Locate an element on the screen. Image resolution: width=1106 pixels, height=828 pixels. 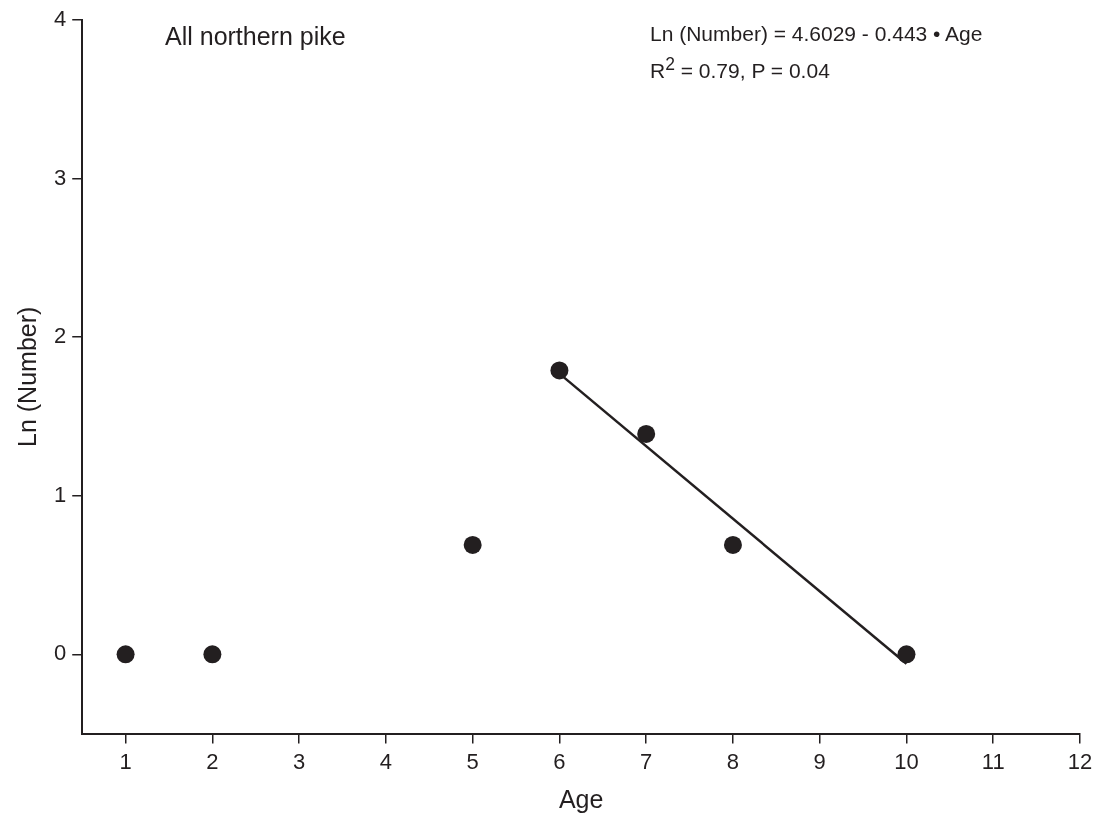
x-tick-label: 7 is located at coordinates (646, 761).